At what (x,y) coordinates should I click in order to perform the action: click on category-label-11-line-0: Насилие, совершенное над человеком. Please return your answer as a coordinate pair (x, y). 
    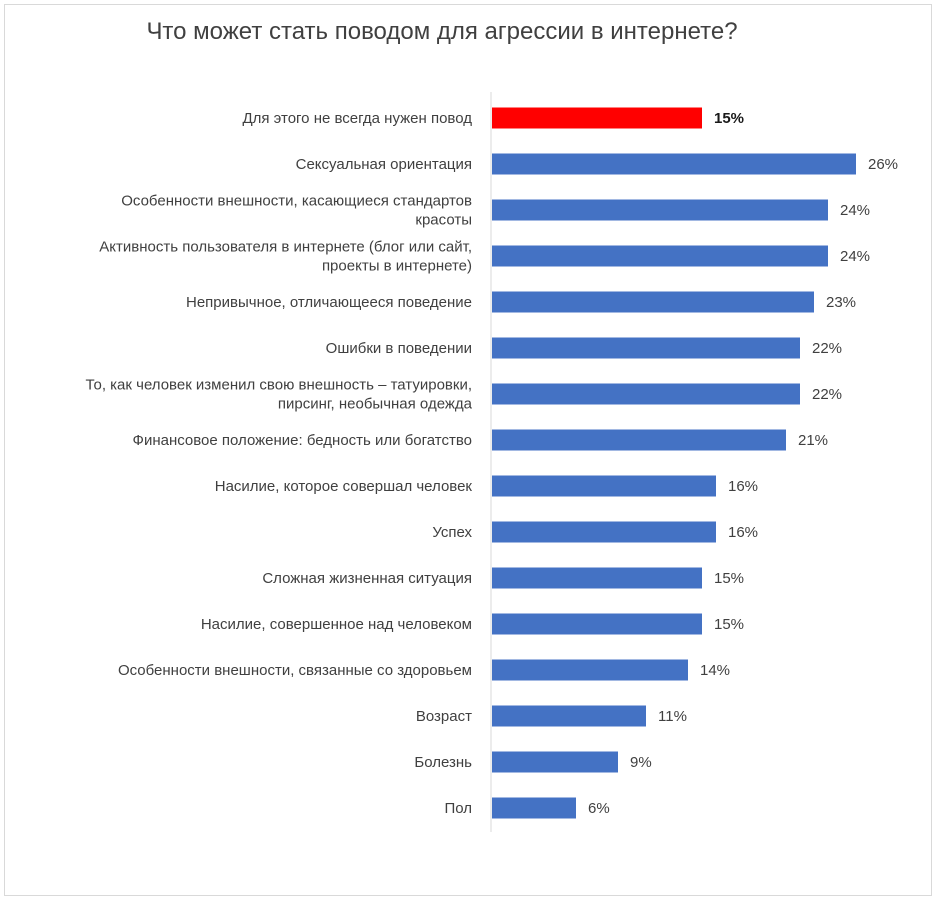
    Looking at the image, I should click on (336, 624).